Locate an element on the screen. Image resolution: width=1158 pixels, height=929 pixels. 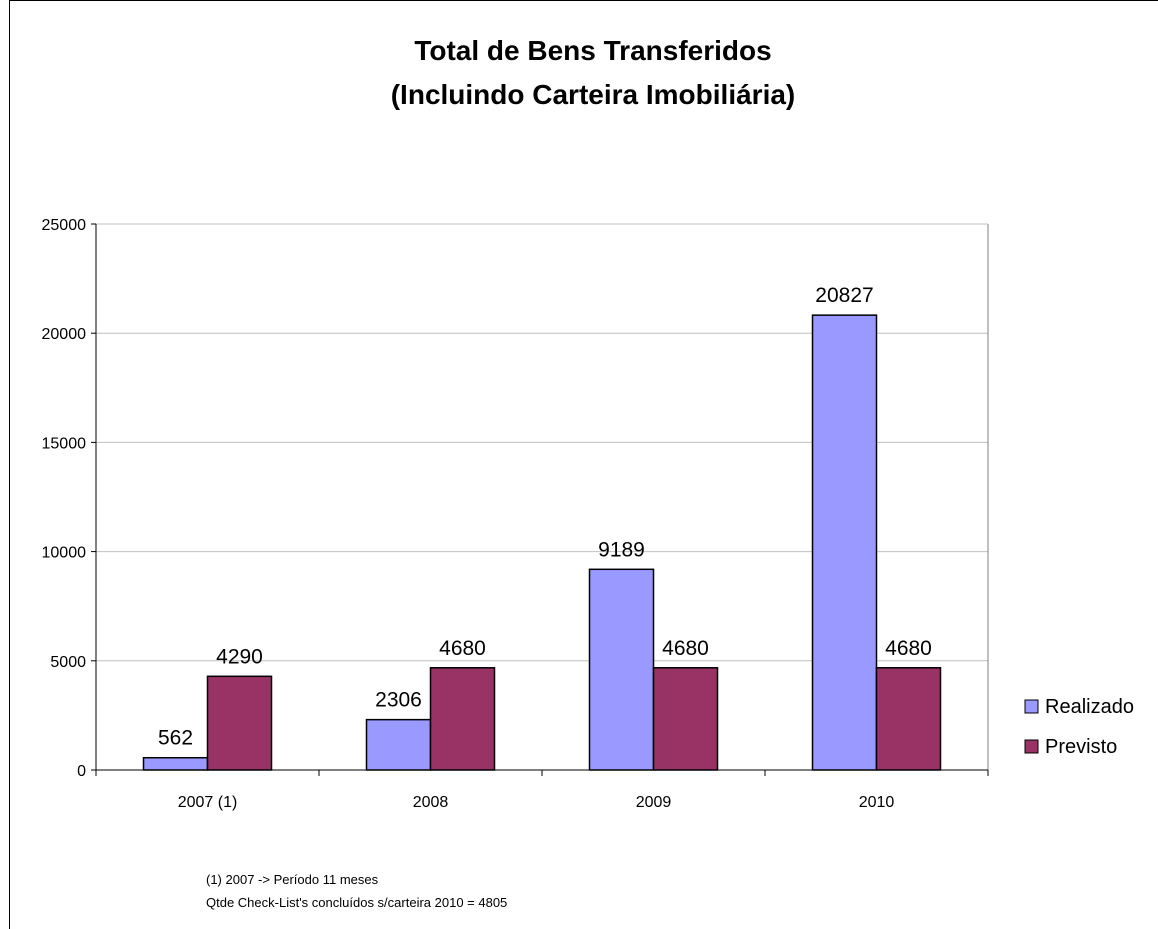
legend: Realizado Previsto is located at coordinates (1079, 727).